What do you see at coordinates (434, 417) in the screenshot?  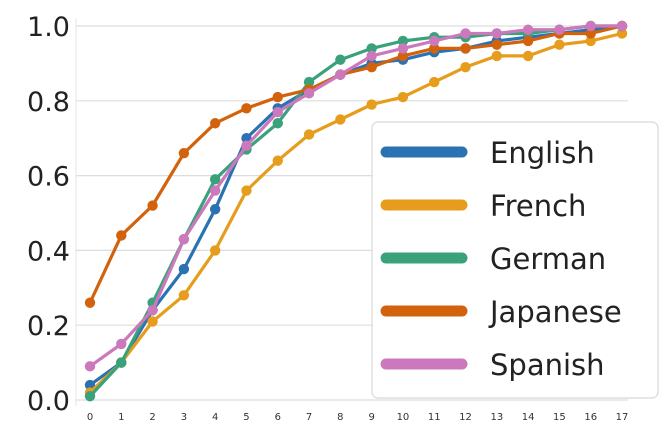 I see `x-tick-label: 11` at bounding box center [434, 417].